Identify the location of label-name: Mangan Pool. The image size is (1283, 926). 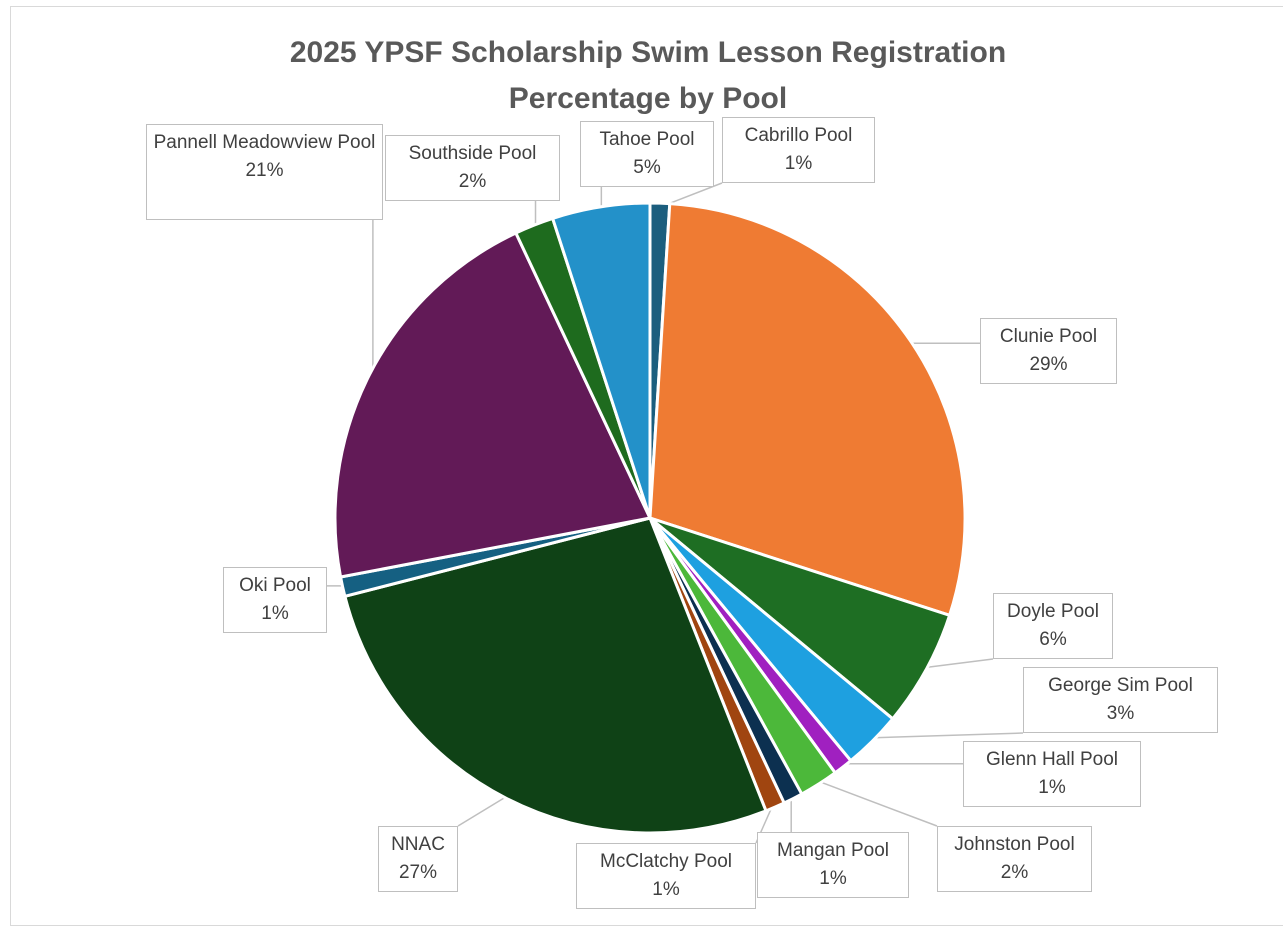
(833, 850).